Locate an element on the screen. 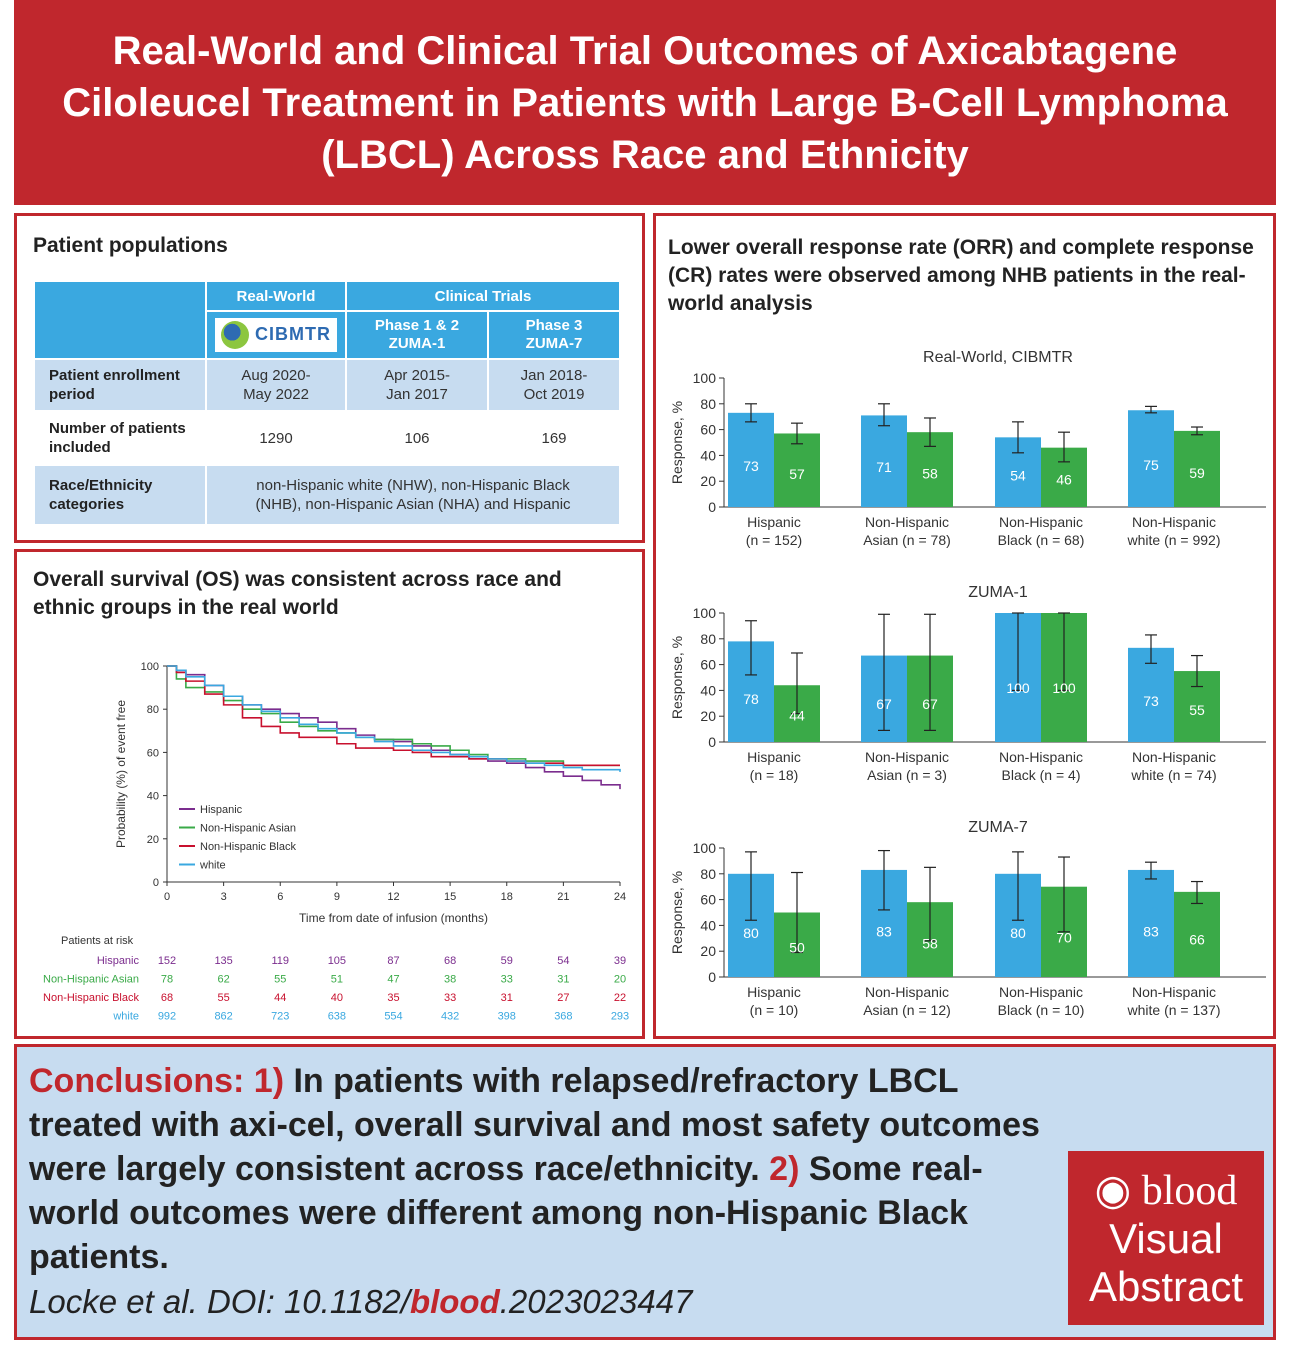 The width and height of the screenshot is (1290, 1363). os-y-tick-label: 80 is located at coordinates (153, 710).